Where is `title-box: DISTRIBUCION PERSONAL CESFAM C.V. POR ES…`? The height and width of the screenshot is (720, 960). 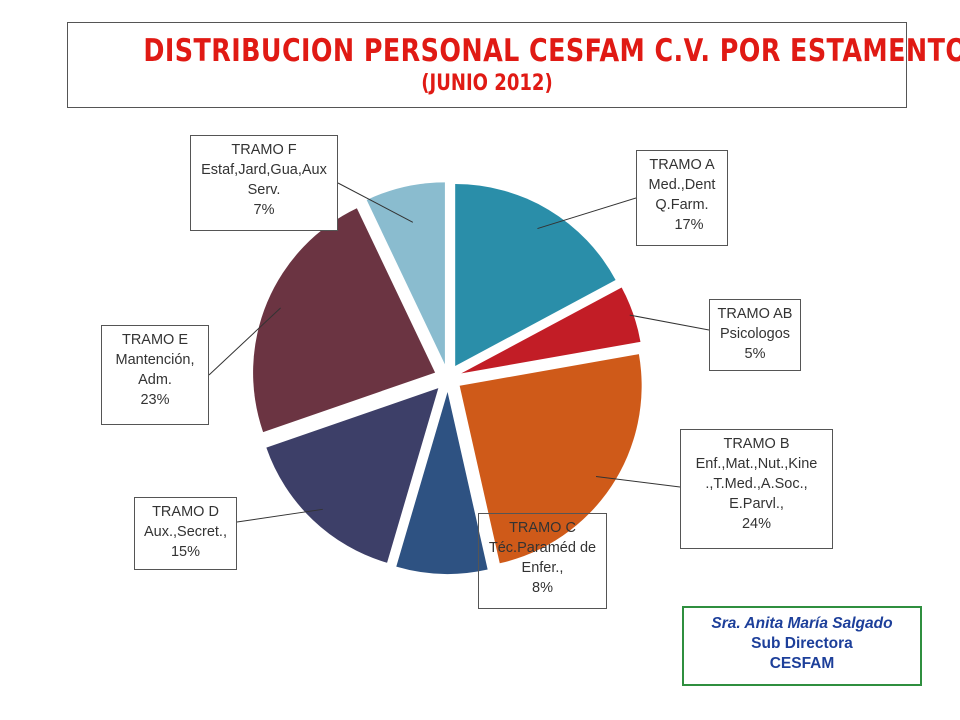
title-box: DISTRIBUCION PERSONAL CESFAM C.V. POR ES… is located at coordinates (513, 65).